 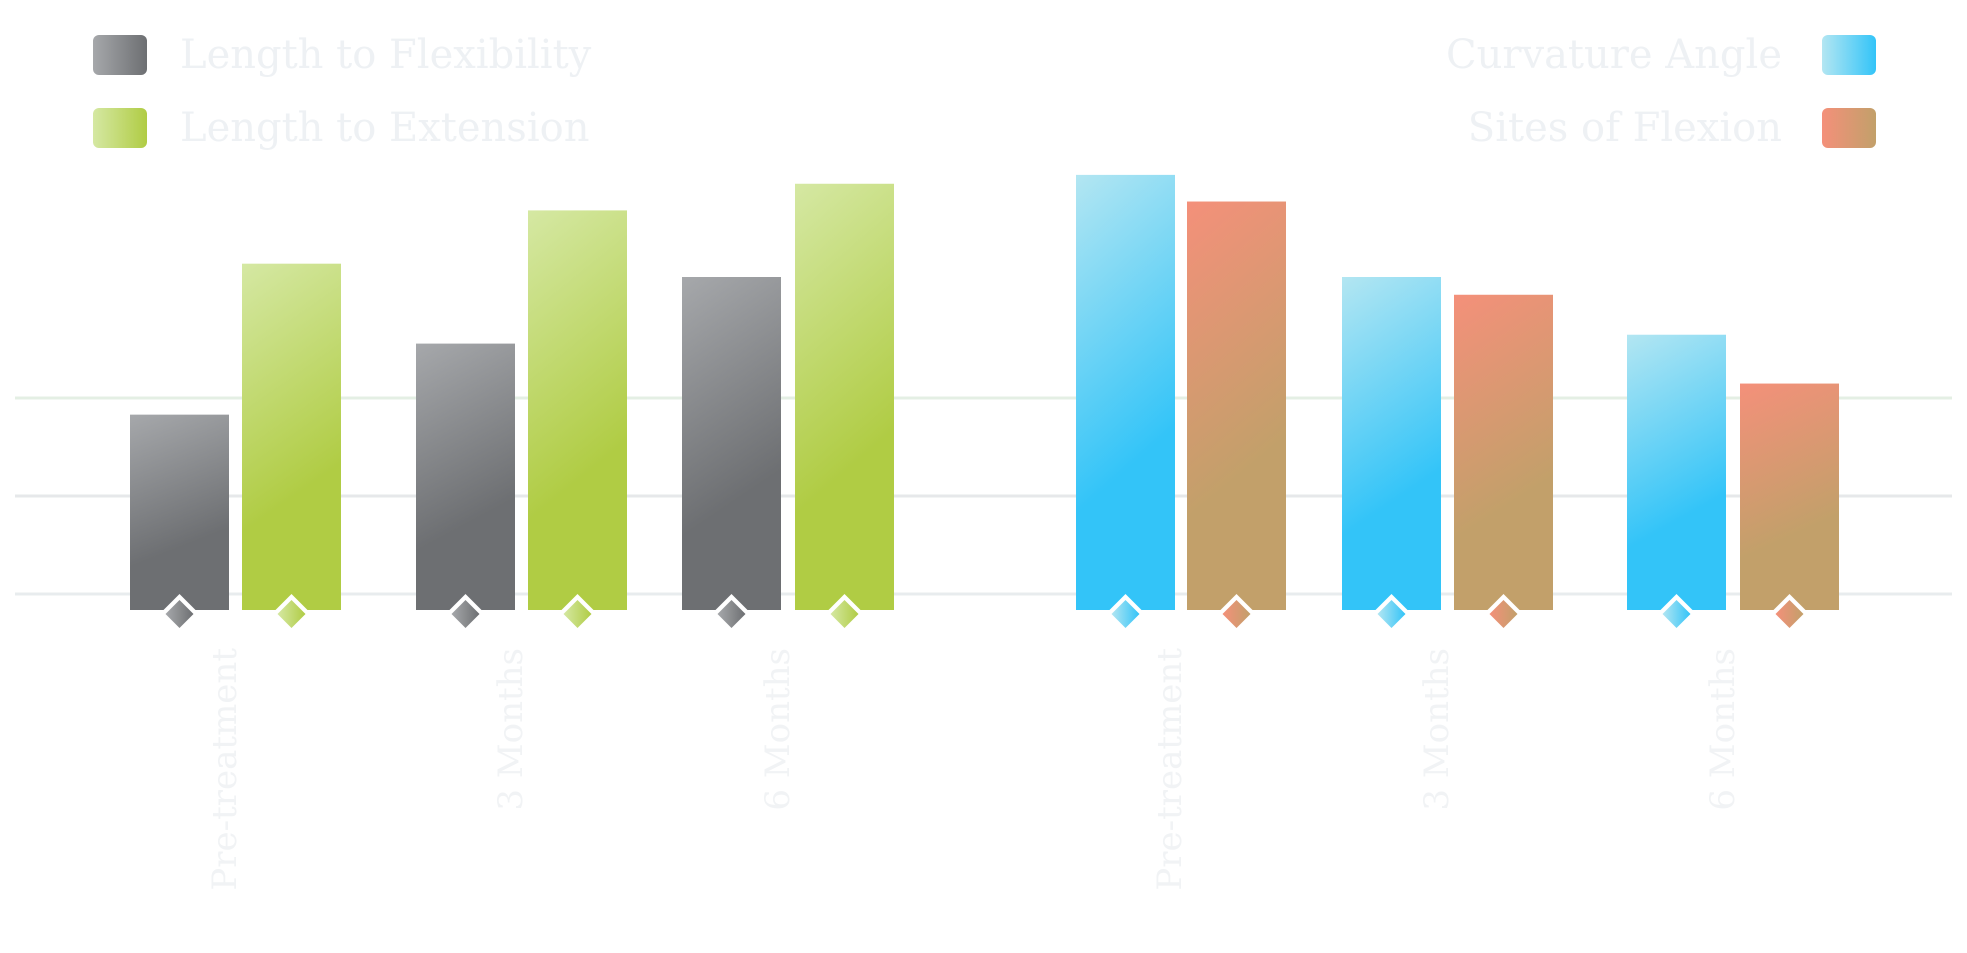 What do you see at coordinates (984, 614) in the screenshot?
I see `bar-markers` at bounding box center [984, 614].